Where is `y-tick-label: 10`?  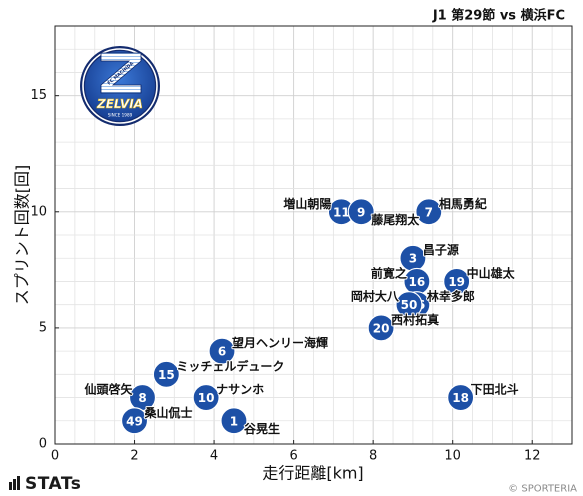 y-tick-label: 10 is located at coordinates (38, 211).